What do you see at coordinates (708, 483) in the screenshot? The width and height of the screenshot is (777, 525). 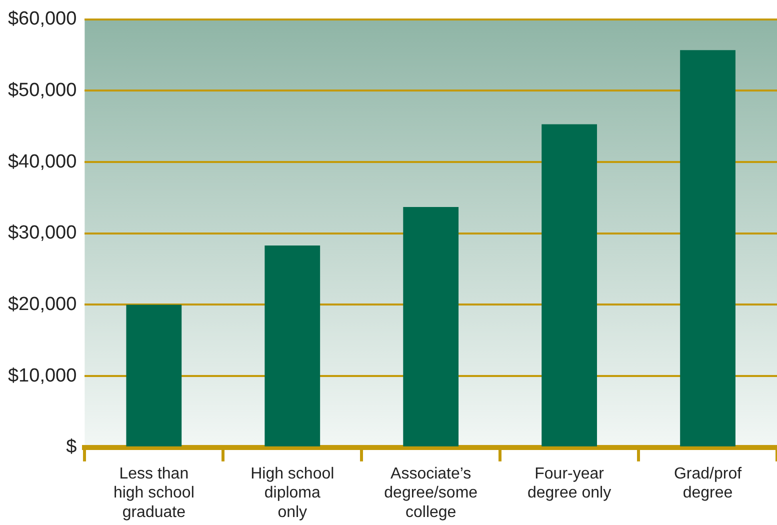 I see `x-tick-label: Grad/prof degree` at bounding box center [708, 483].